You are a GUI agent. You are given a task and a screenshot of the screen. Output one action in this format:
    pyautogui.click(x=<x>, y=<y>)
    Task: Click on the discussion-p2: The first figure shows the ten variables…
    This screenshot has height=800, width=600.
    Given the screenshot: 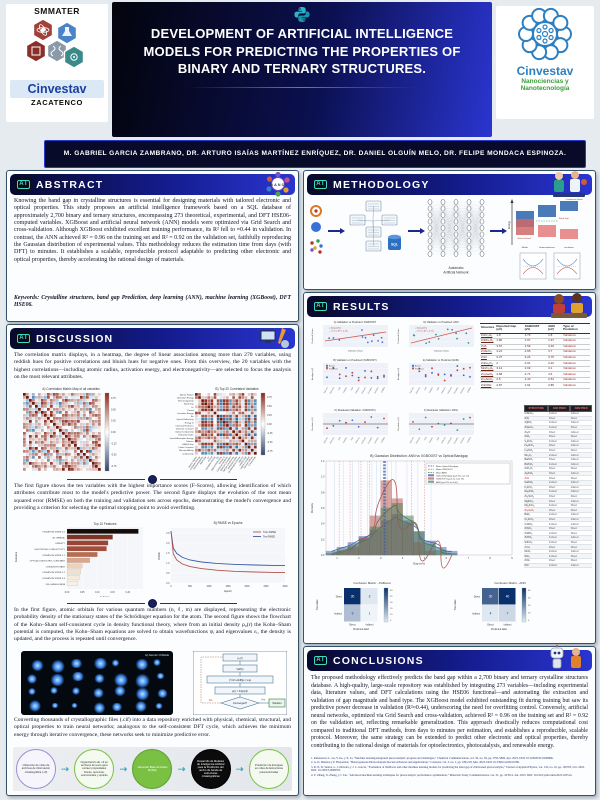 What is the action you would take?
    pyautogui.click(x=152, y=497)
    